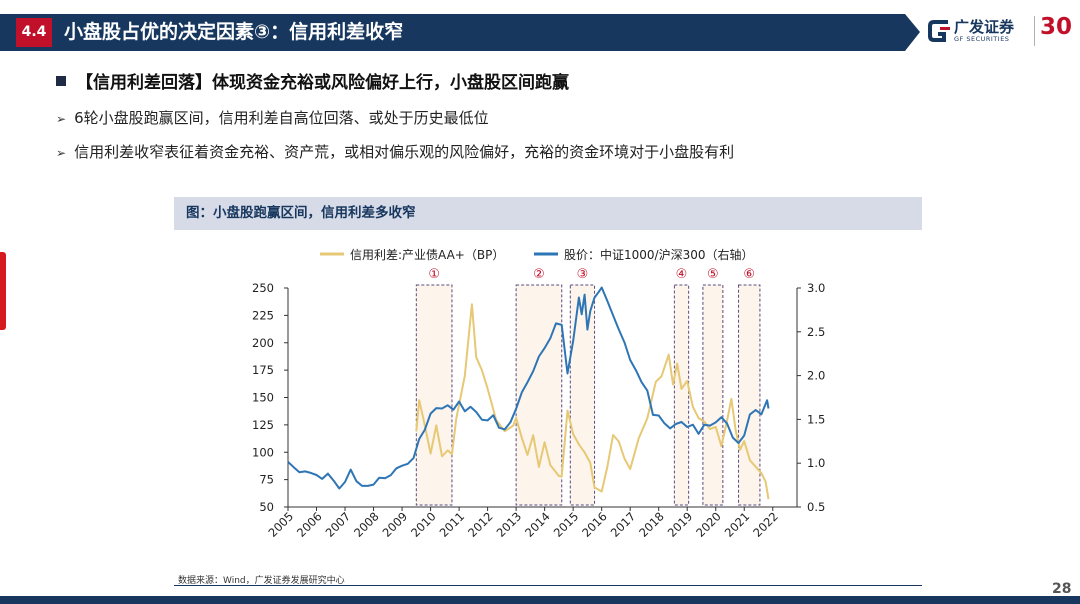 The width and height of the screenshot is (1080, 604). What do you see at coordinates (338, 524) in the screenshot?
I see `x-tick-label: 2007` at bounding box center [338, 524].